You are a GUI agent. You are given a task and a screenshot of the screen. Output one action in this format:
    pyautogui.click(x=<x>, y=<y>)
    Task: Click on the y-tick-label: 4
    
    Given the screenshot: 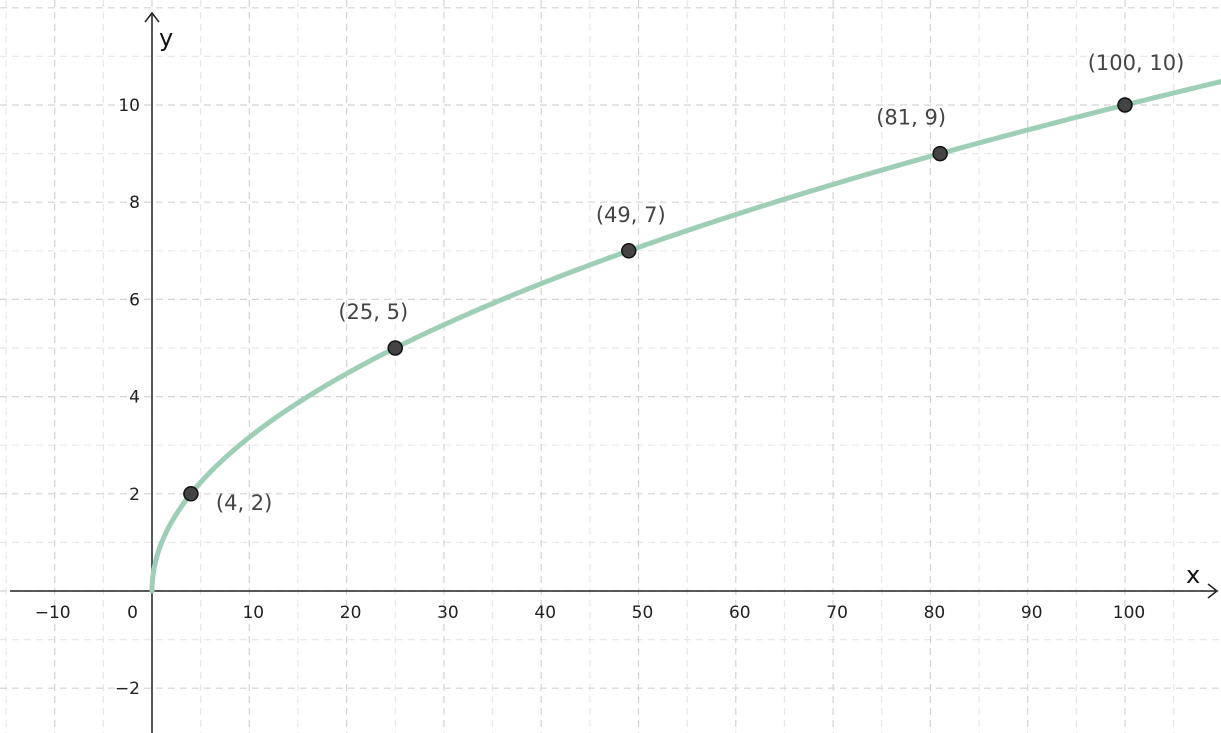 What is the action you would take?
    pyautogui.click(x=134, y=398)
    